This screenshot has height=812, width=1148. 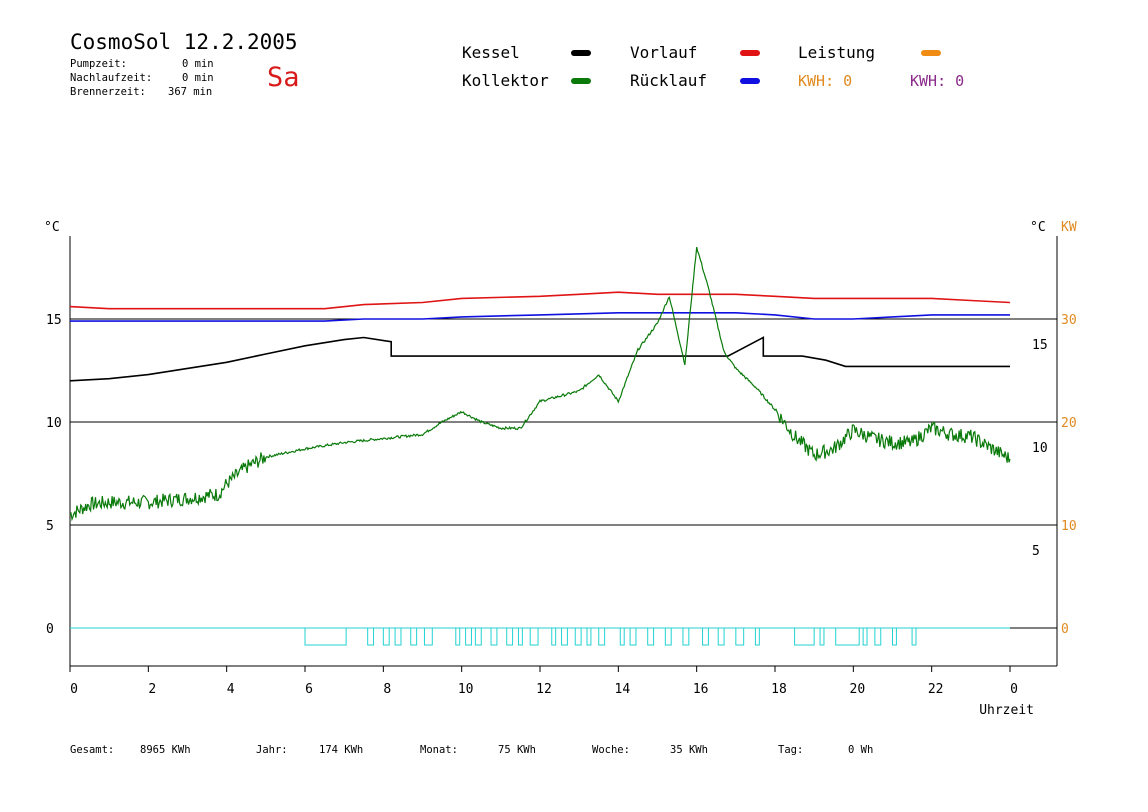 What do you see at coordinates (54, 423) in the screenshot?
I see `y-tick-label-left: 10` at bounding box center [54, 423].